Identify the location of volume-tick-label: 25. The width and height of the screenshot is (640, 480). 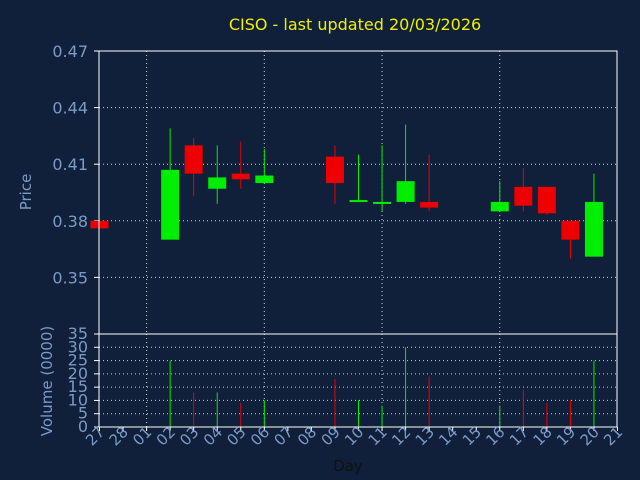
(78, 360).